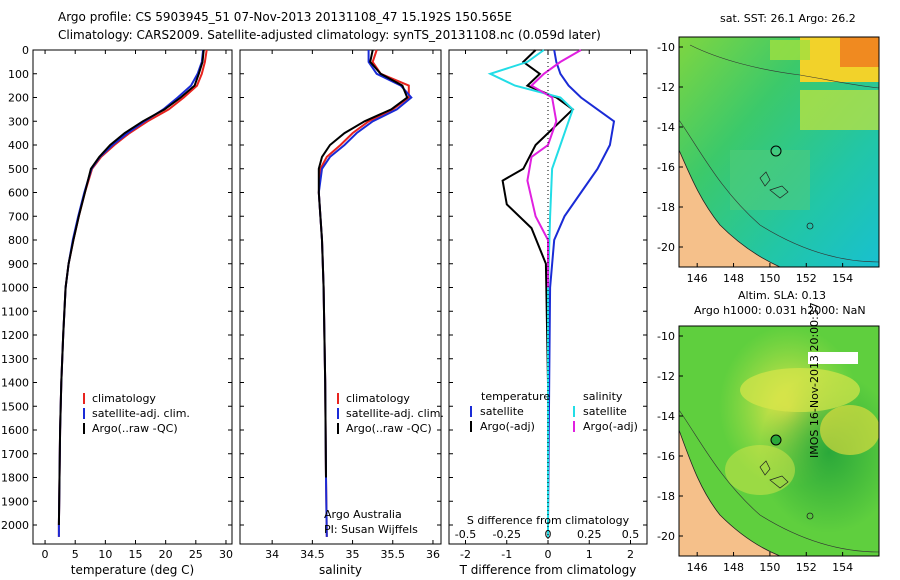 The image size is (900, 580). I want to click on x-tick-label: 15, so click(136, 554).